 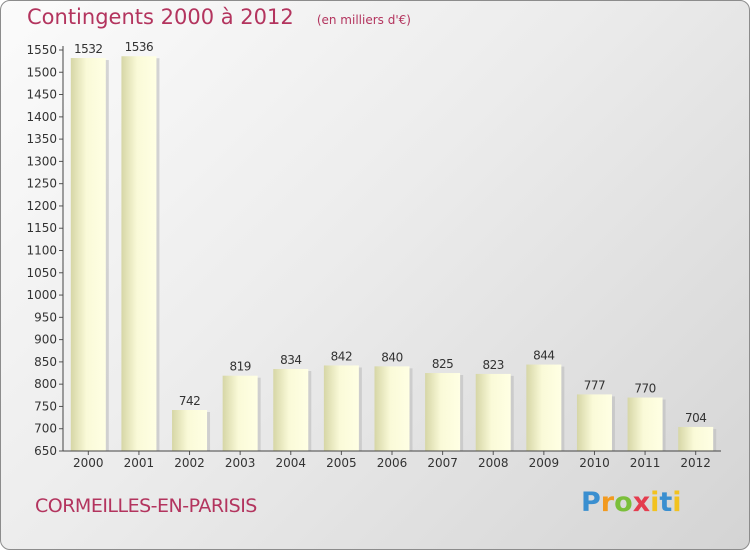 I want to click on bar-2007, so click(x=443, y=412).